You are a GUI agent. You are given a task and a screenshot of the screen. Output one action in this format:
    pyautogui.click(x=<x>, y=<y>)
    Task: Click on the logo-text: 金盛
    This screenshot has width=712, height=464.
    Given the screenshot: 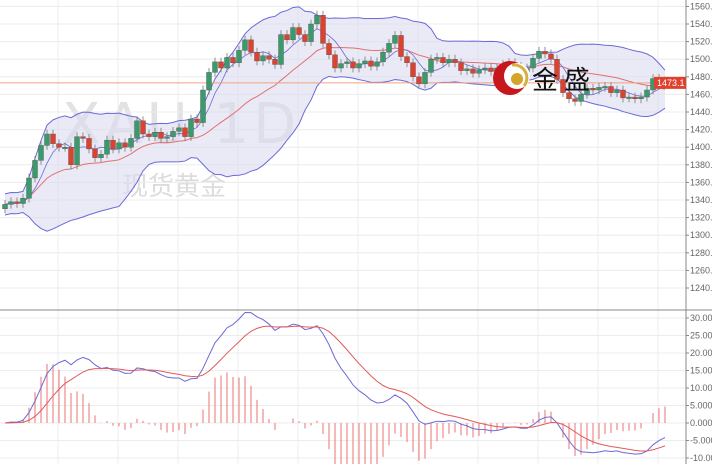 What is the action you would take?
    pyautogui.click(x=564, y=81)
    